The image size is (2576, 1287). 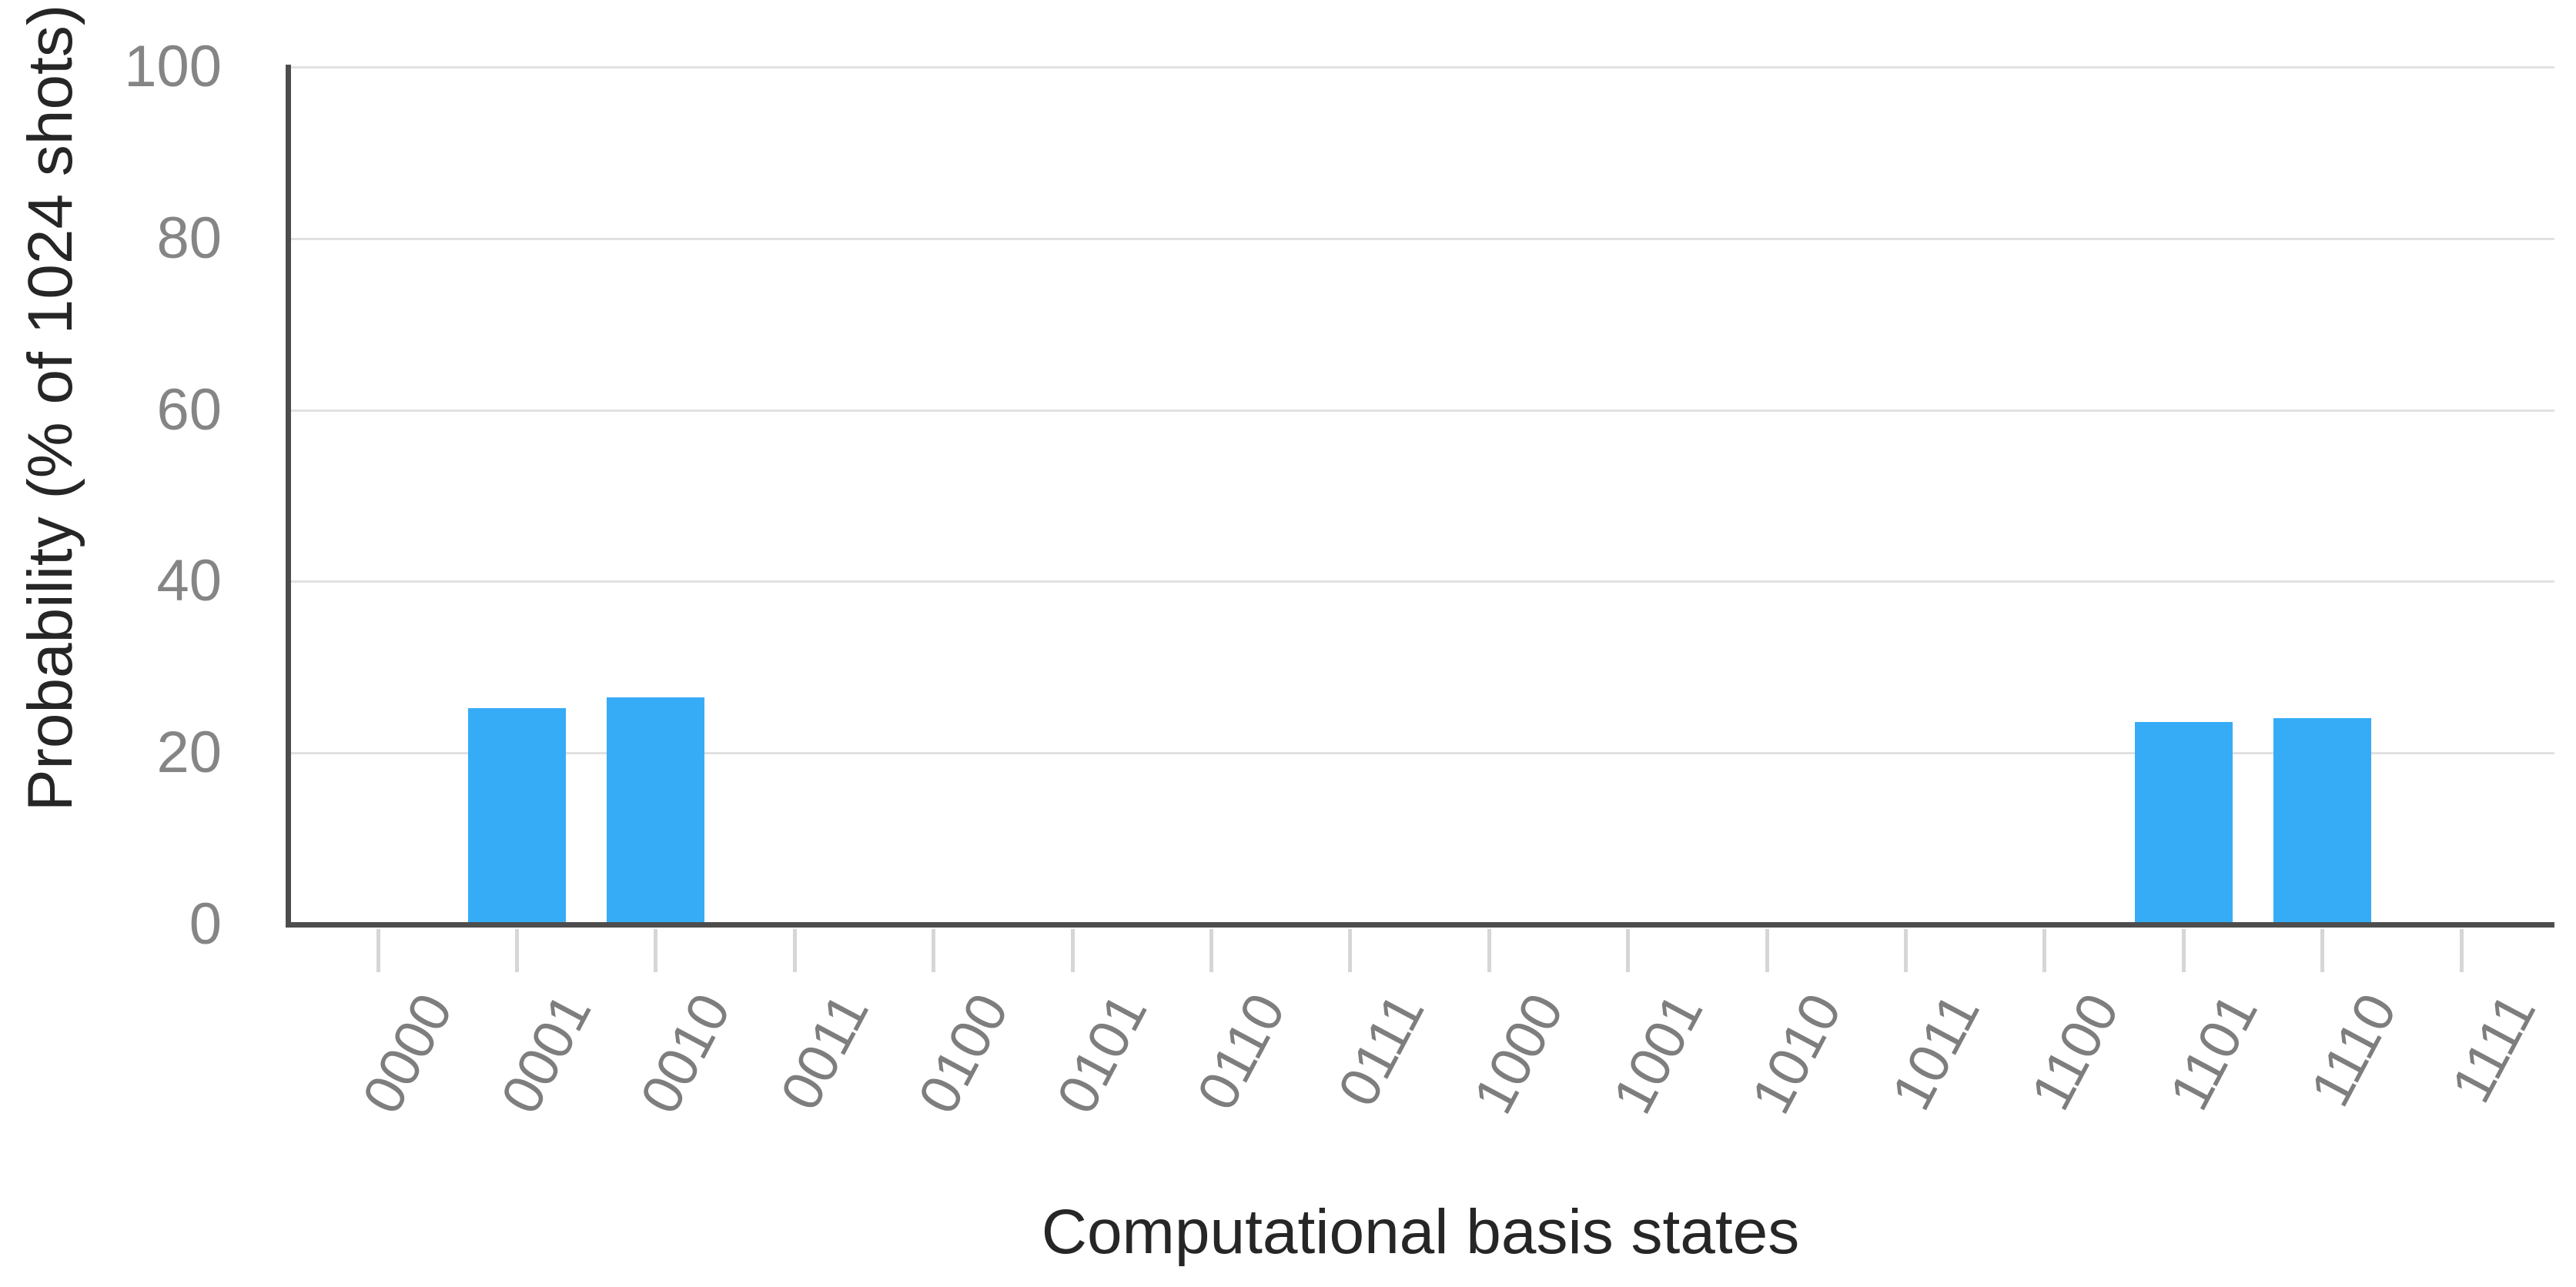 I want to click on x-tick-label-0111: 0111, so click(x=1381, y=1050).